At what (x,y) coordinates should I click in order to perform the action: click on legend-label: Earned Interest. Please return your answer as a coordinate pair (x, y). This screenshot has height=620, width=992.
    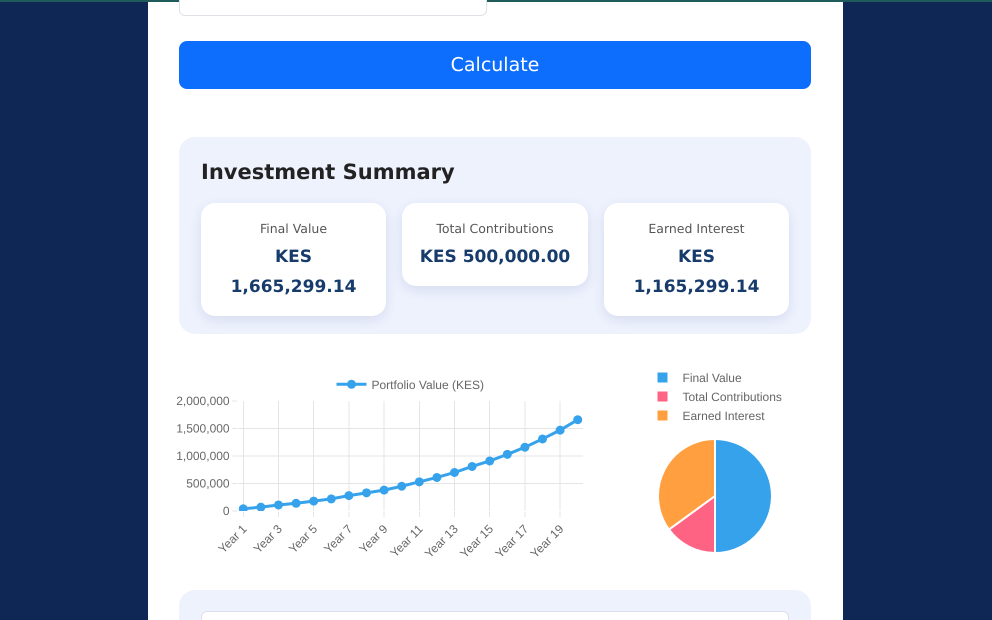
    Looking at the image, I should click on (724, 416).